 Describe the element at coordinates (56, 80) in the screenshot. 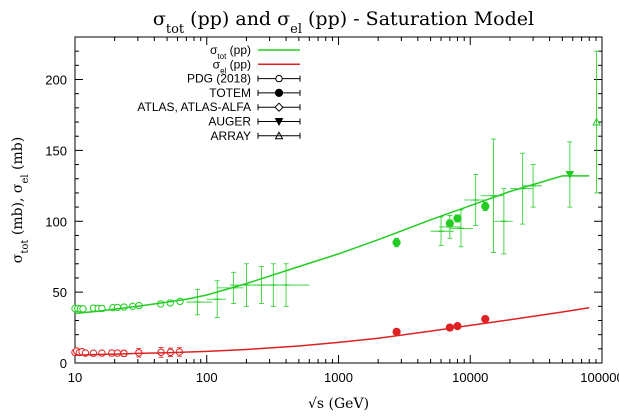

I see `y-tick-label: 200` at that location.